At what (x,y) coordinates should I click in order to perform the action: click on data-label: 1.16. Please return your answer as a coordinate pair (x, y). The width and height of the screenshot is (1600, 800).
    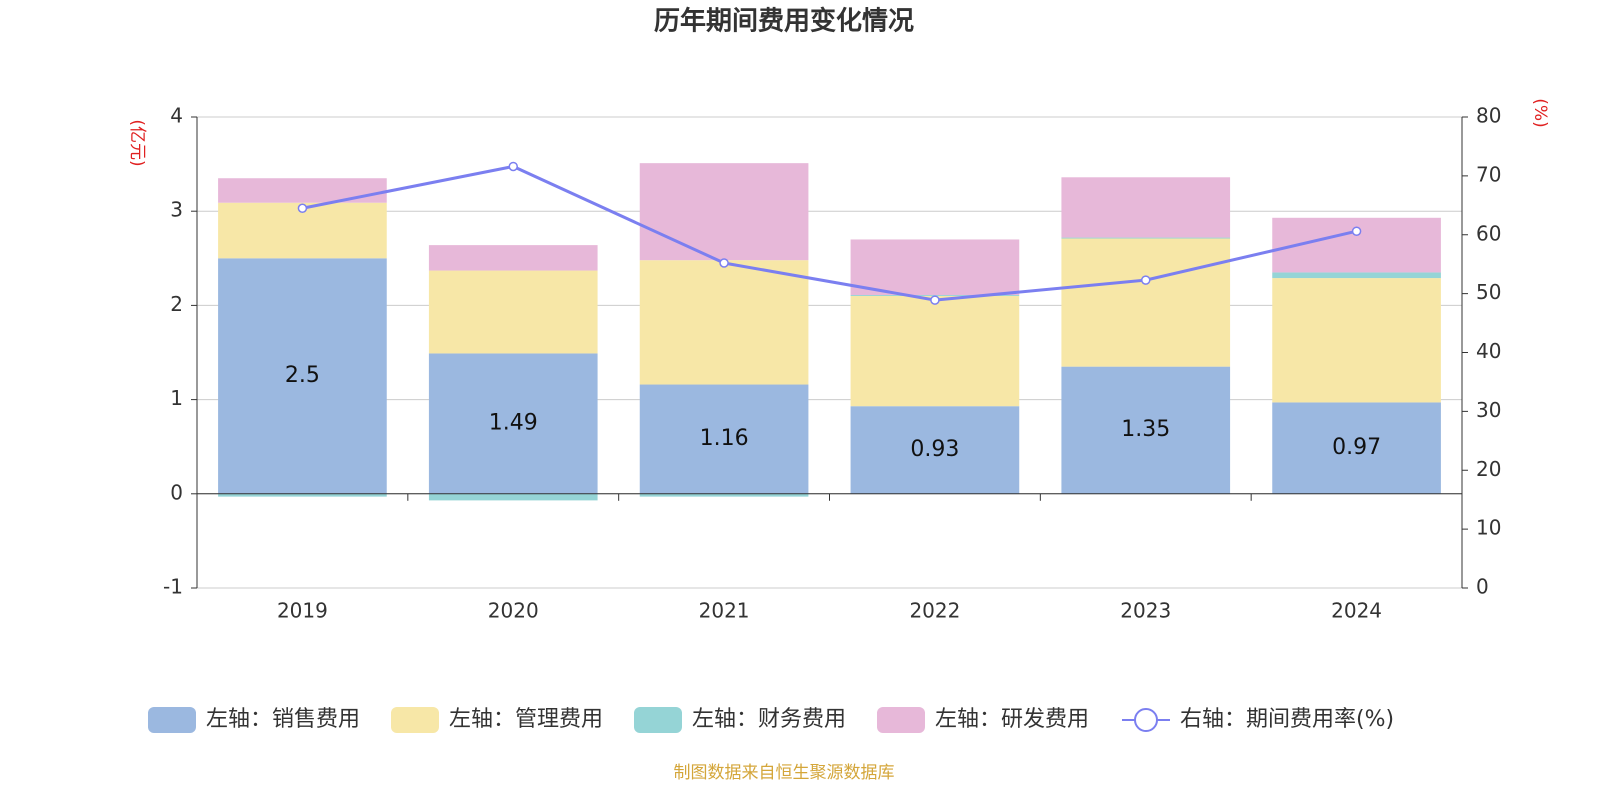
    Looking at the image, I should click on (724, 438).